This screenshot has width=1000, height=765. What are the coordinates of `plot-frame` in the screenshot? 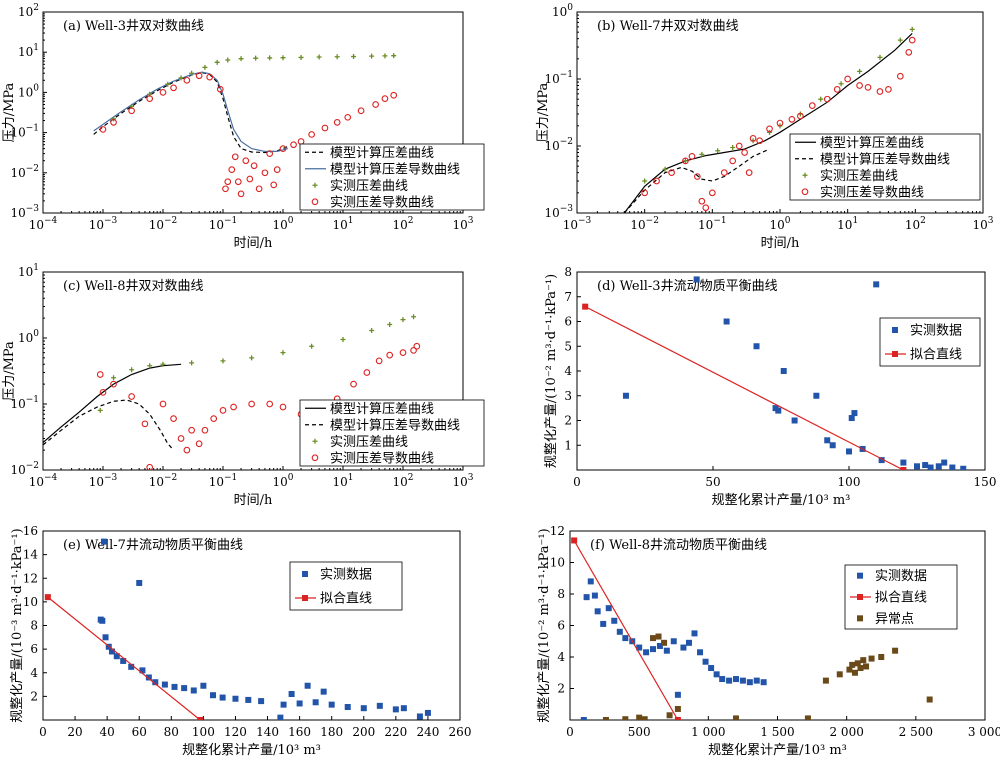 It's located at (251, 625).